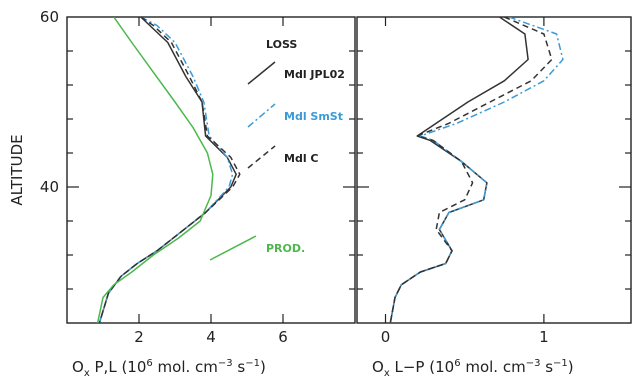  What do you see at coordinates (301, 158) in the screenshot?
I see `legend-label-mdlc: Mdl C` at bounding box center [301, 158].